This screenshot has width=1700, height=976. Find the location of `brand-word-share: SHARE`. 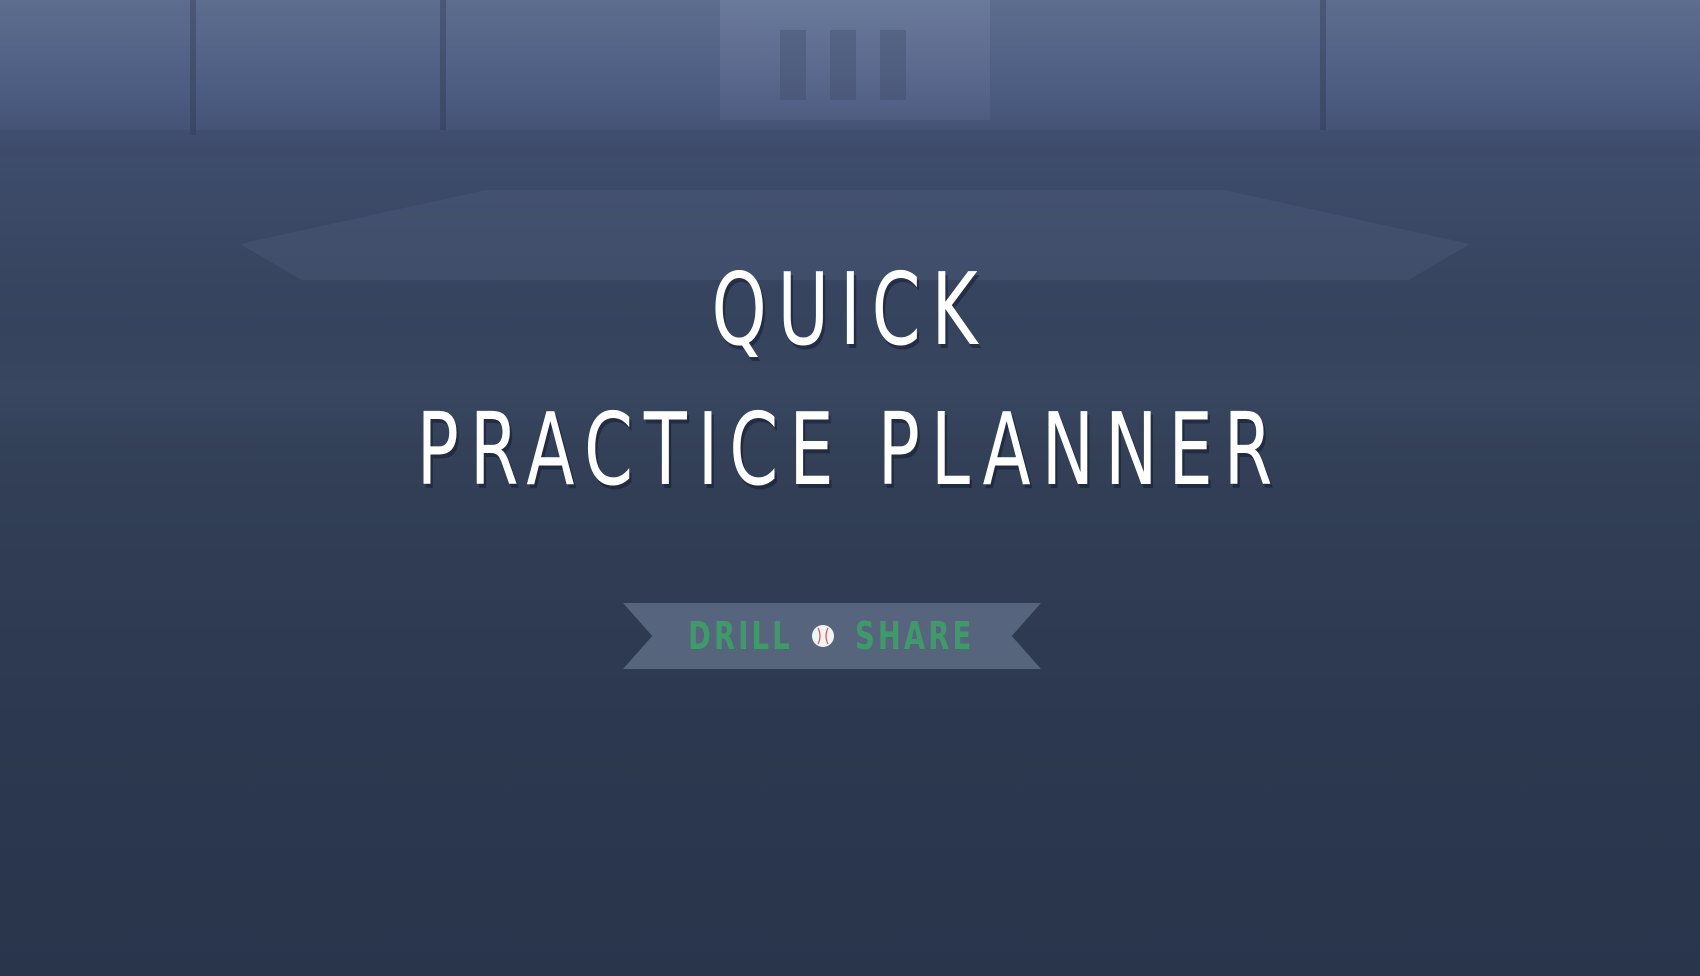

brand-word-share: SHARE is located at coordinates (914, 636).